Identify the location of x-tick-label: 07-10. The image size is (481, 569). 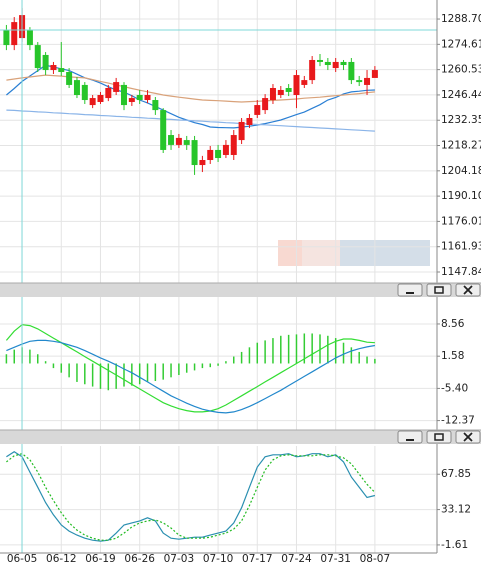
(218, 559).